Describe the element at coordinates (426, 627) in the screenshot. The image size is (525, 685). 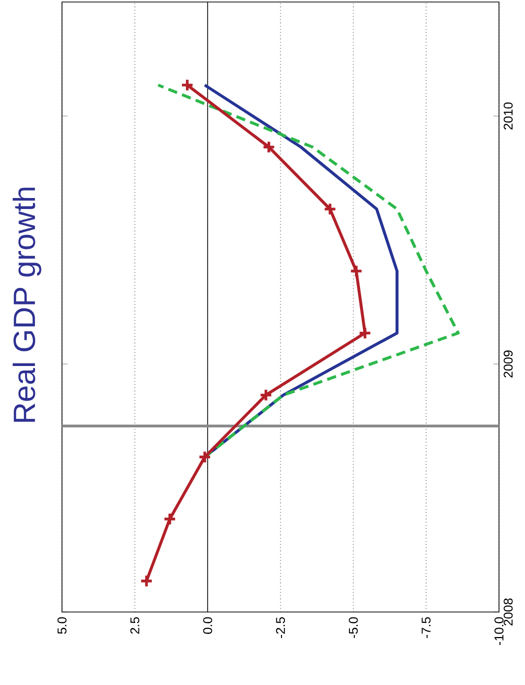
I see `x-tick-label: -7.5` at that location.